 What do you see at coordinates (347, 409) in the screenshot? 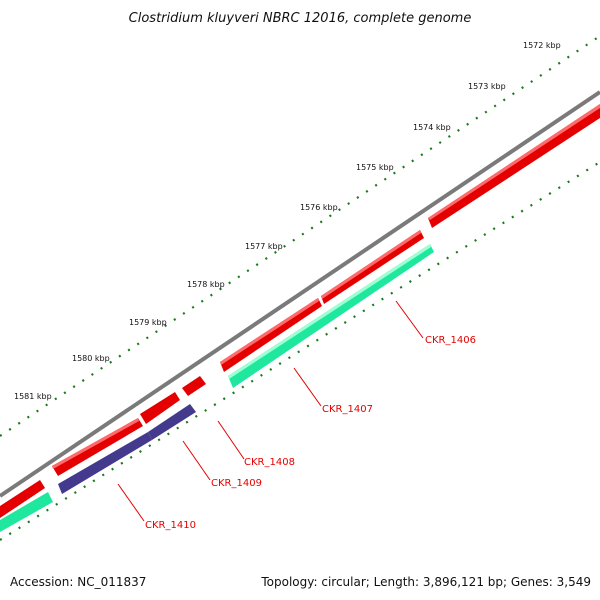
I see `gene-label-ckr-1407: CKR_1407` at bounding box center [347, 409].